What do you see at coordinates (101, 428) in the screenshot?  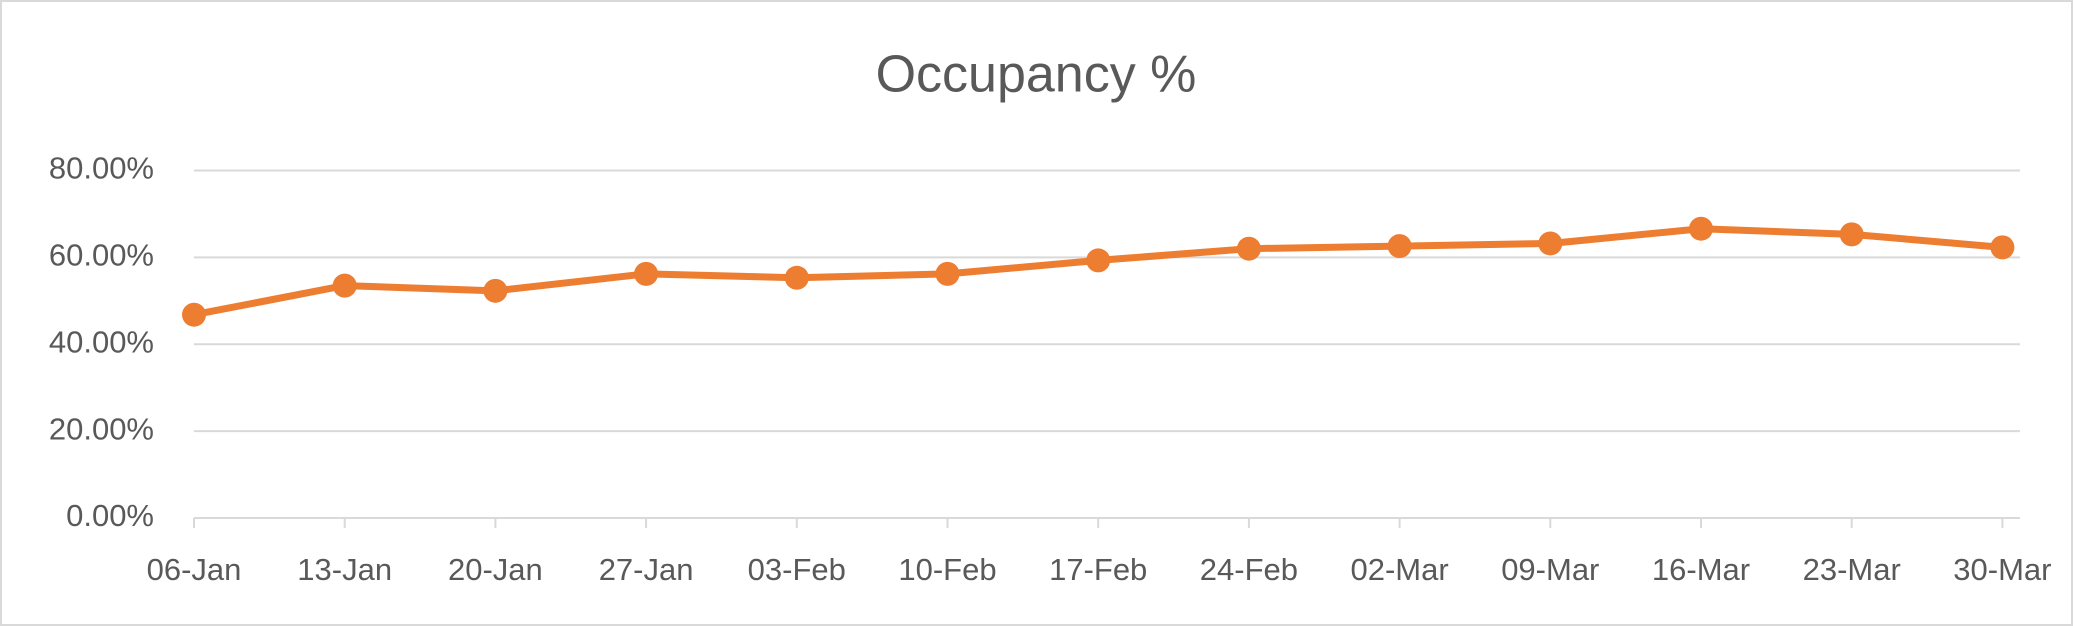 I see `y-tick-label: 20.00%` at bounding box center [101, 428].